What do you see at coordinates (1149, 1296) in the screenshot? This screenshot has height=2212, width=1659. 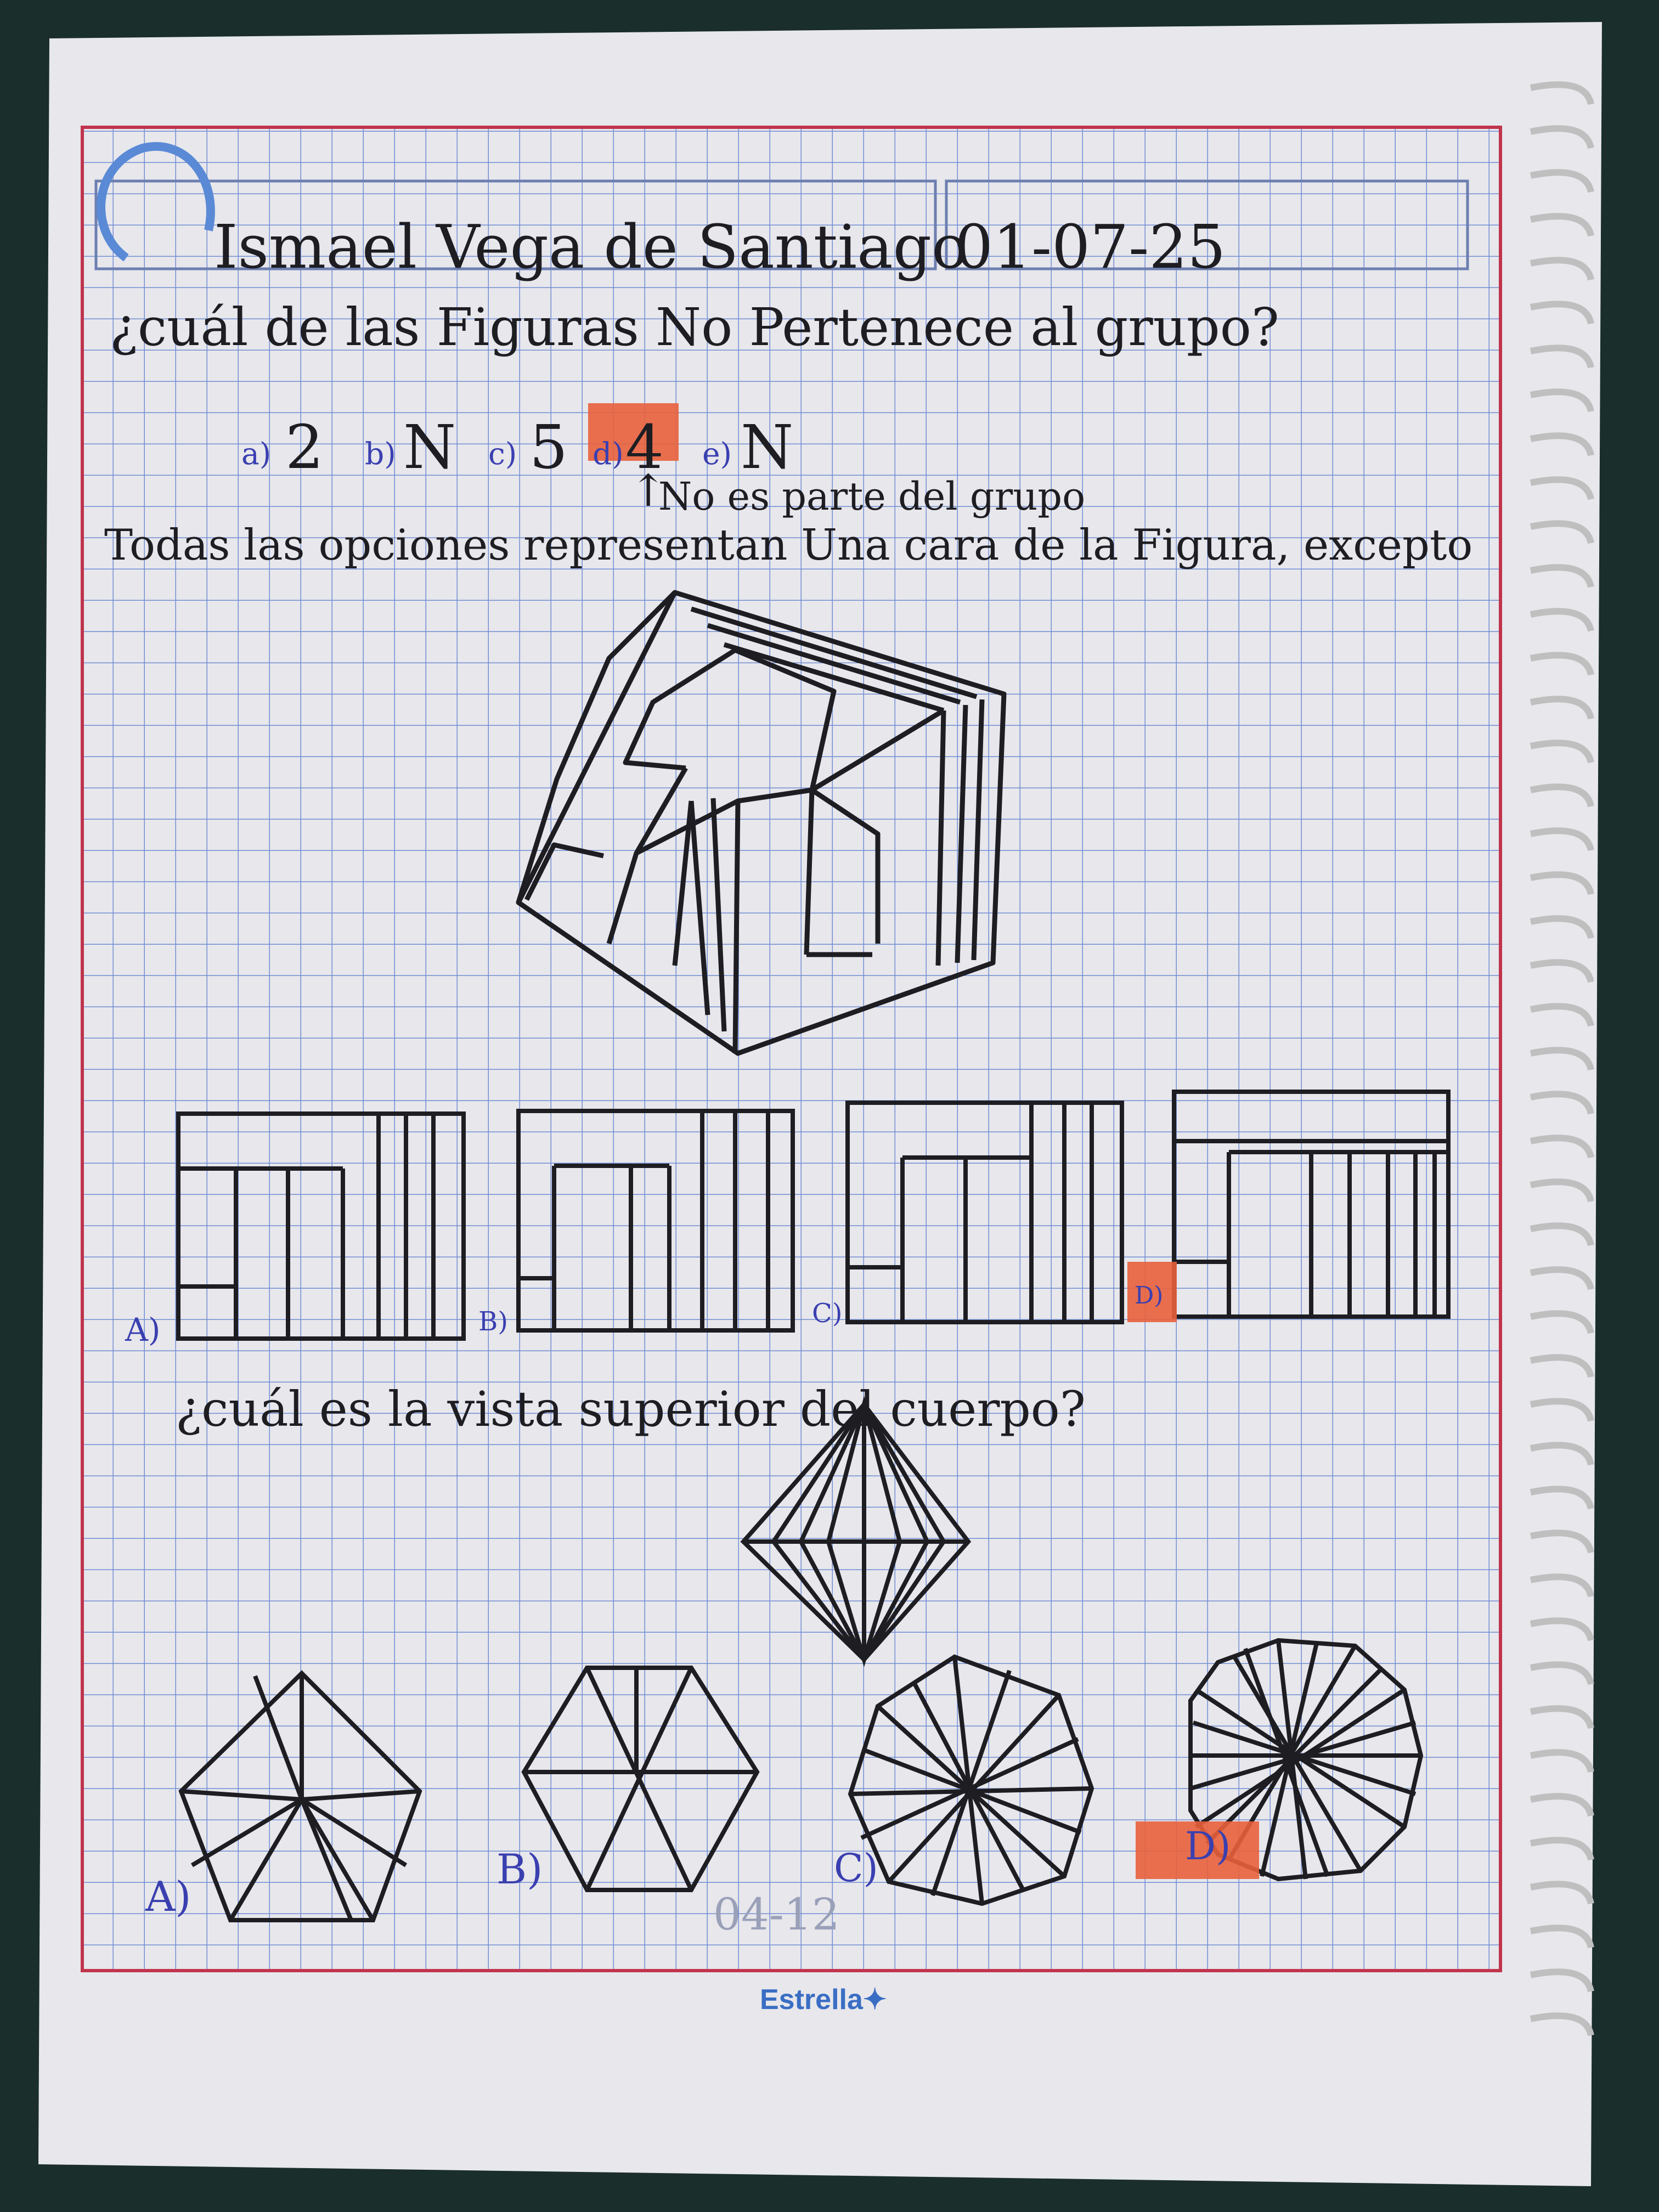 I see `q2-label-d: D)` at bounding box center [1149, 1296].